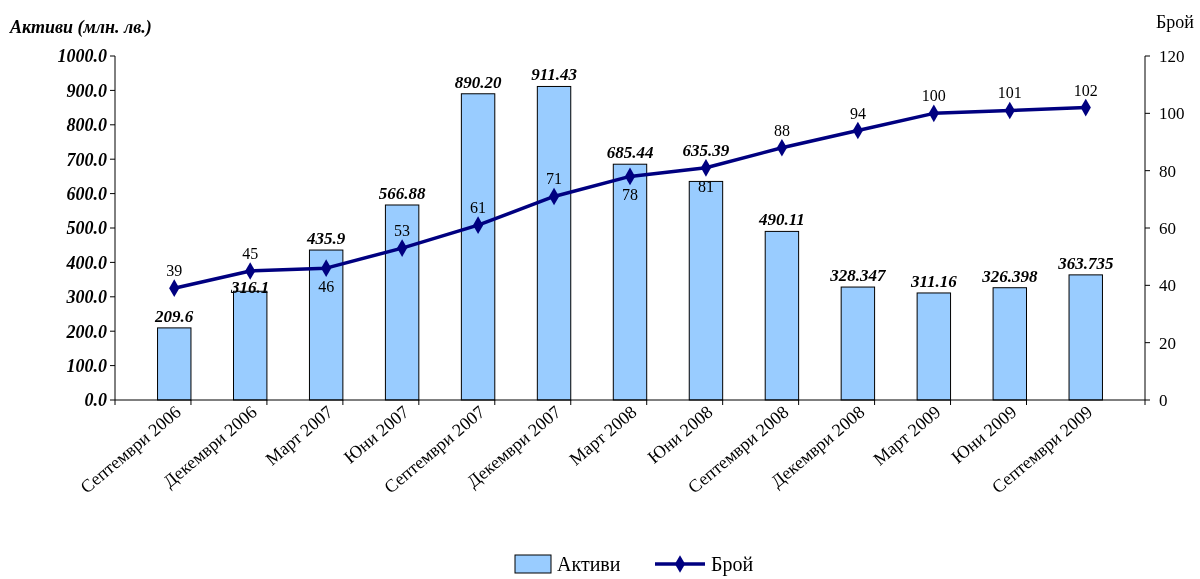  I want to click on data-label: 890.20, so click(478, 82).